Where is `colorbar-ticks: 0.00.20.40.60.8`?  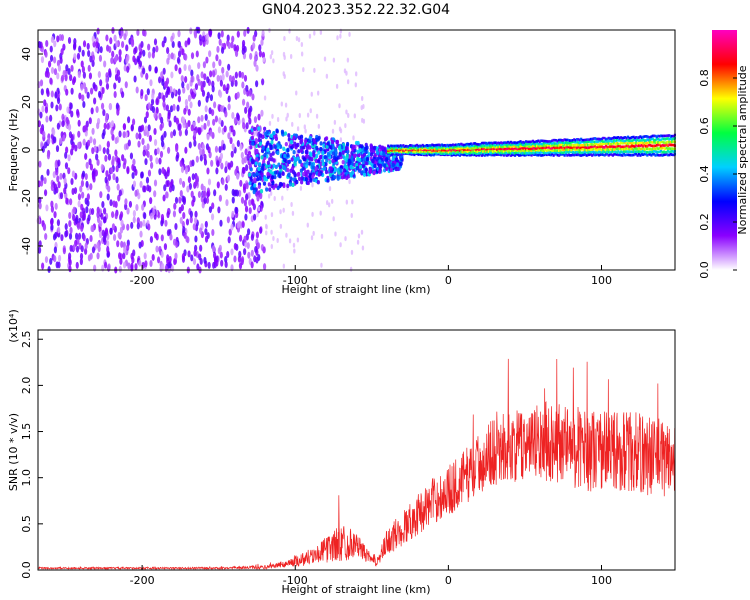 colorbar-ticks: 0.00.20.40.60.8 is located at coordinates (717, 174).